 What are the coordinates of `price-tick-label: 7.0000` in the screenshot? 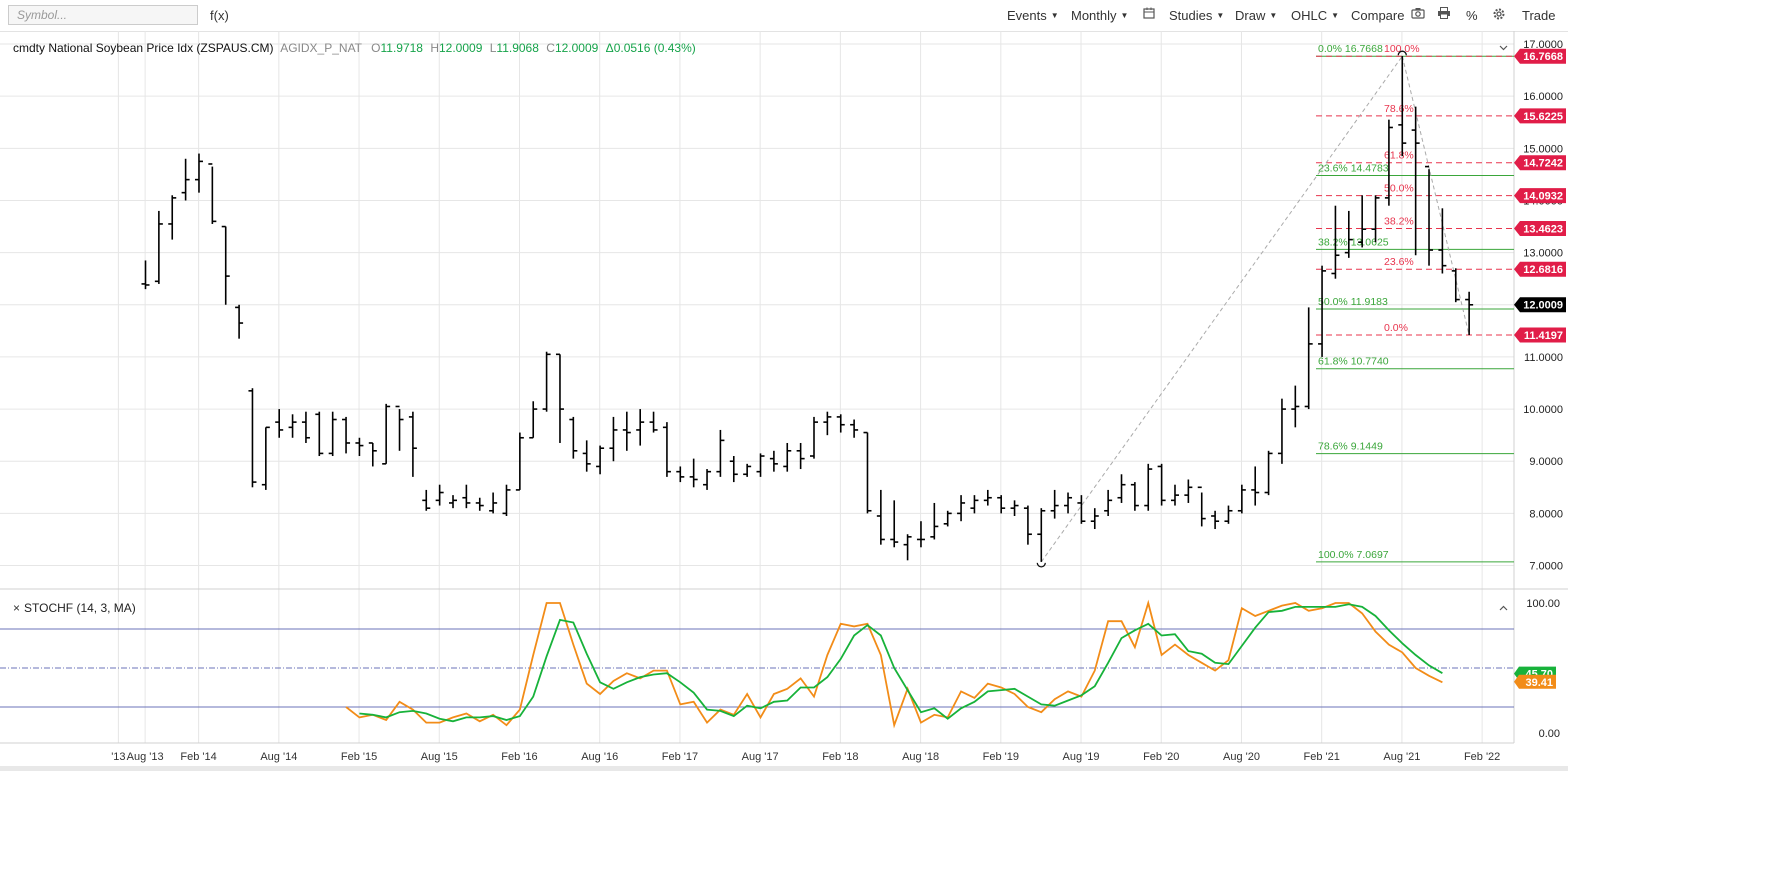 It's located at (1546, 567).